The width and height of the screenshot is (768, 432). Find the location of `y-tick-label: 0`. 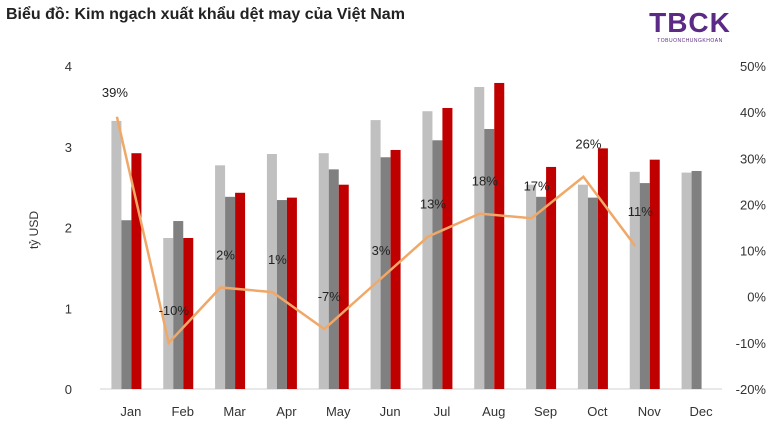

y-tick-label: 0 is located at coordinates (68, 389).